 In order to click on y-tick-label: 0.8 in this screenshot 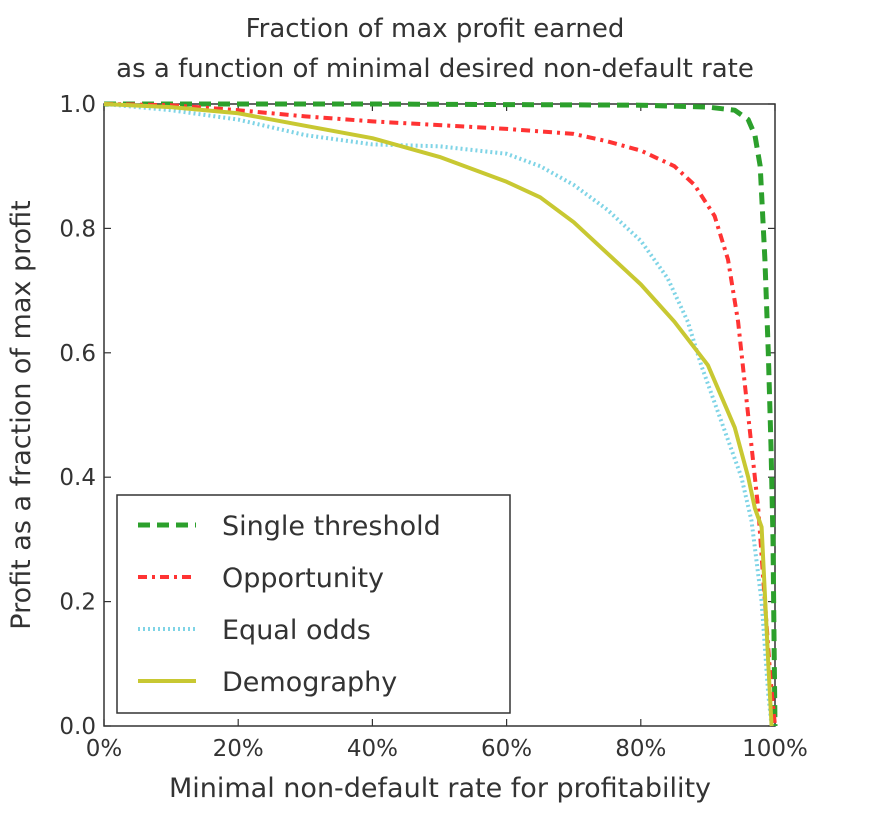, I will do `click(77, 229)`.